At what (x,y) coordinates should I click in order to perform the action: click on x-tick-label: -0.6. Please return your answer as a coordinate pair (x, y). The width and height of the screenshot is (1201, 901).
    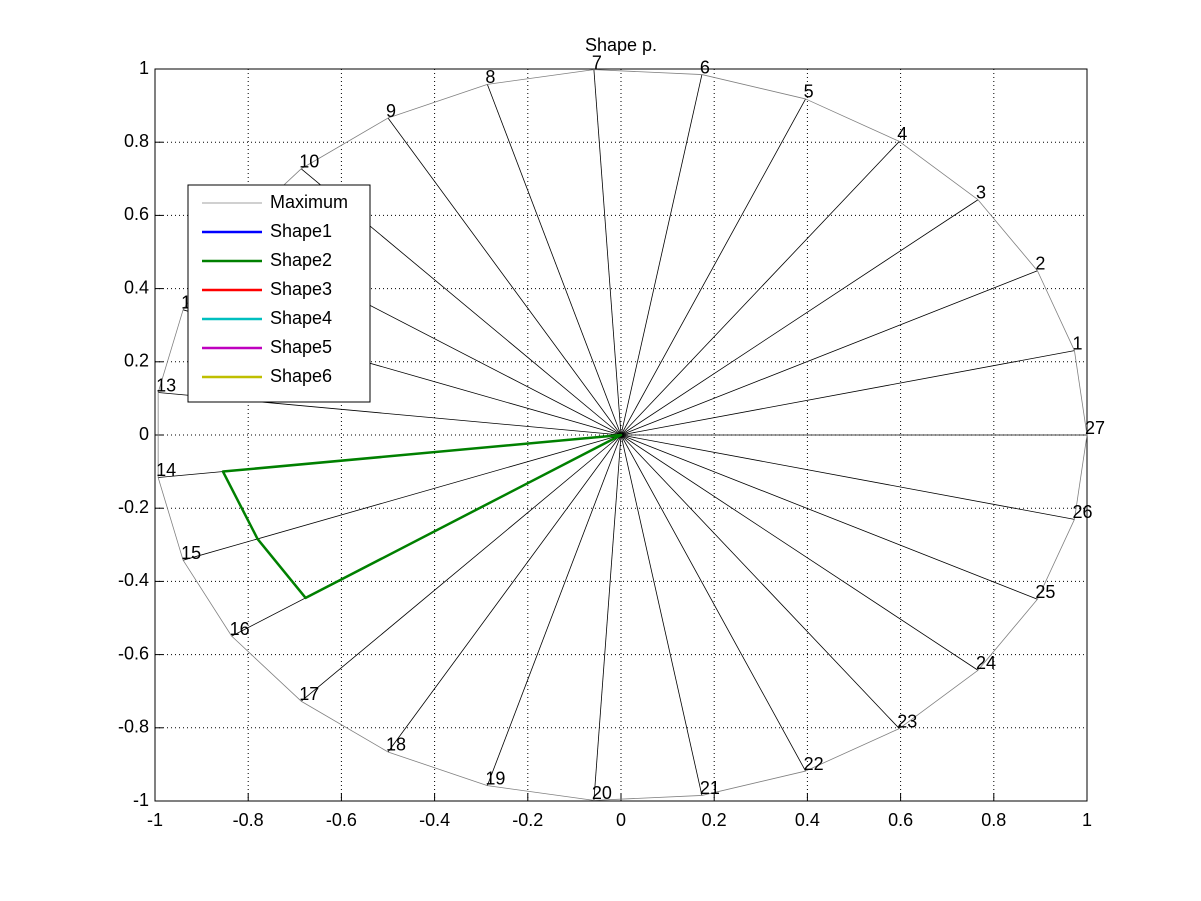
    Looking at the image, I should click on (341, 820).